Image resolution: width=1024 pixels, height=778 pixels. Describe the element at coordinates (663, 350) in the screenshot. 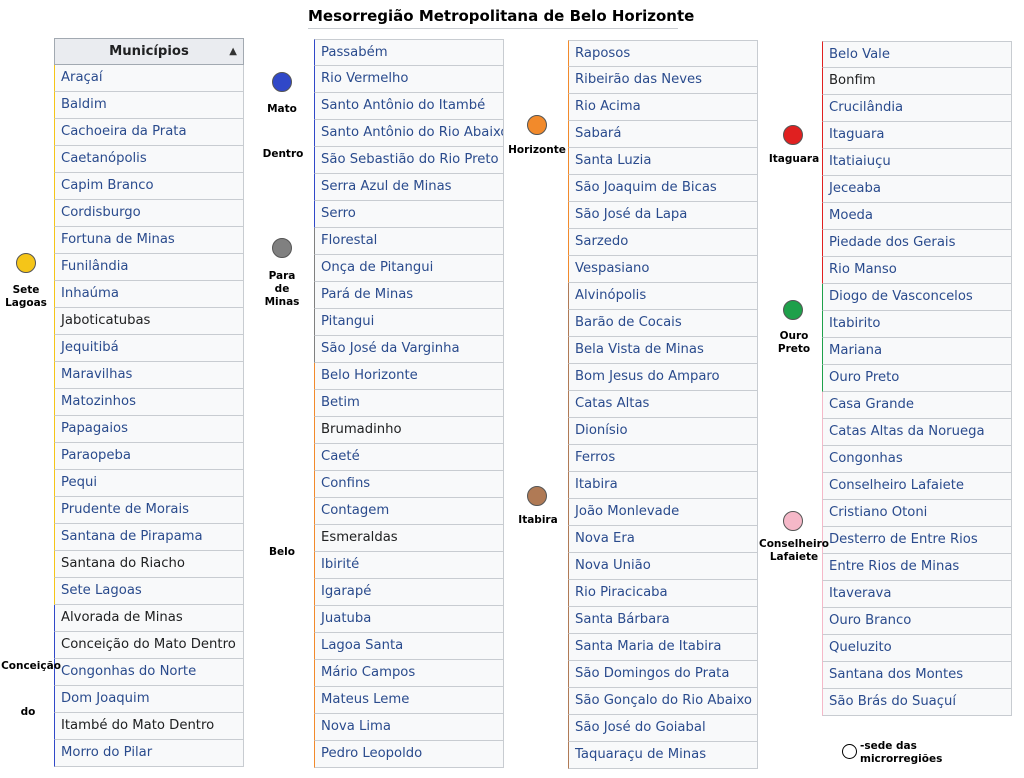

I see `municipio-cell: Bela Vista de Minas` at that location.